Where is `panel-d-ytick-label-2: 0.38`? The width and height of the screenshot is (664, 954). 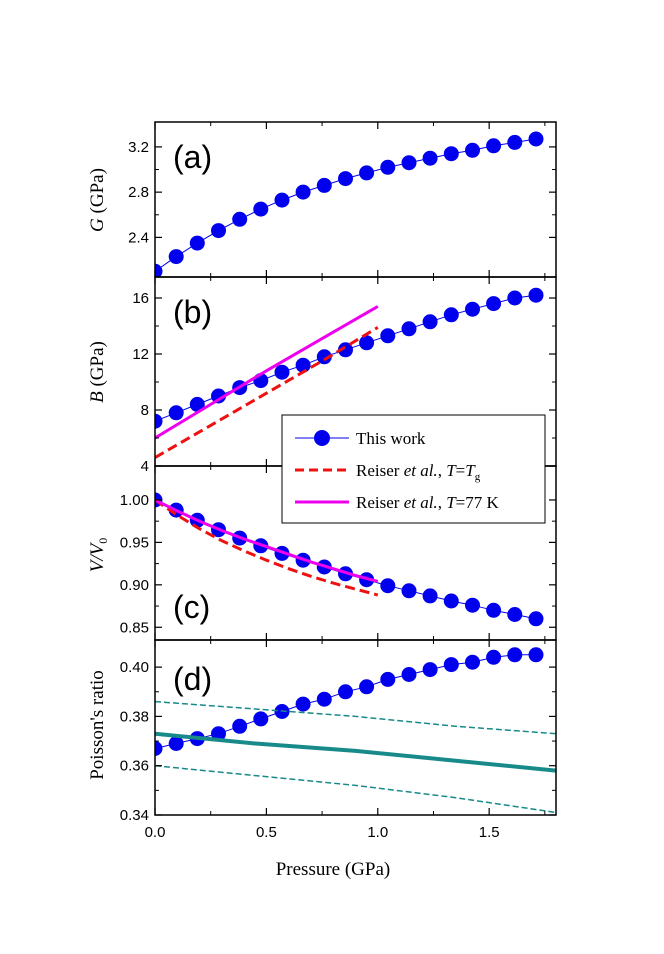 panel-d-ytick-label-2: 0.38 is located at coordinates (134, 716).